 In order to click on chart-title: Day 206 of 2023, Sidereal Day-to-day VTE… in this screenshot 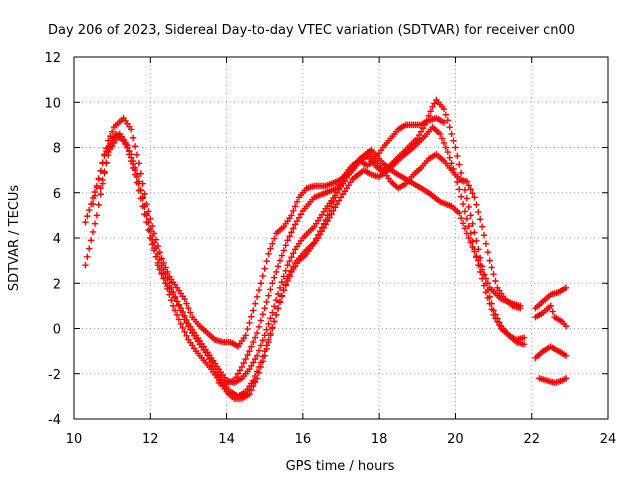, I will do `click(311, 30)`.